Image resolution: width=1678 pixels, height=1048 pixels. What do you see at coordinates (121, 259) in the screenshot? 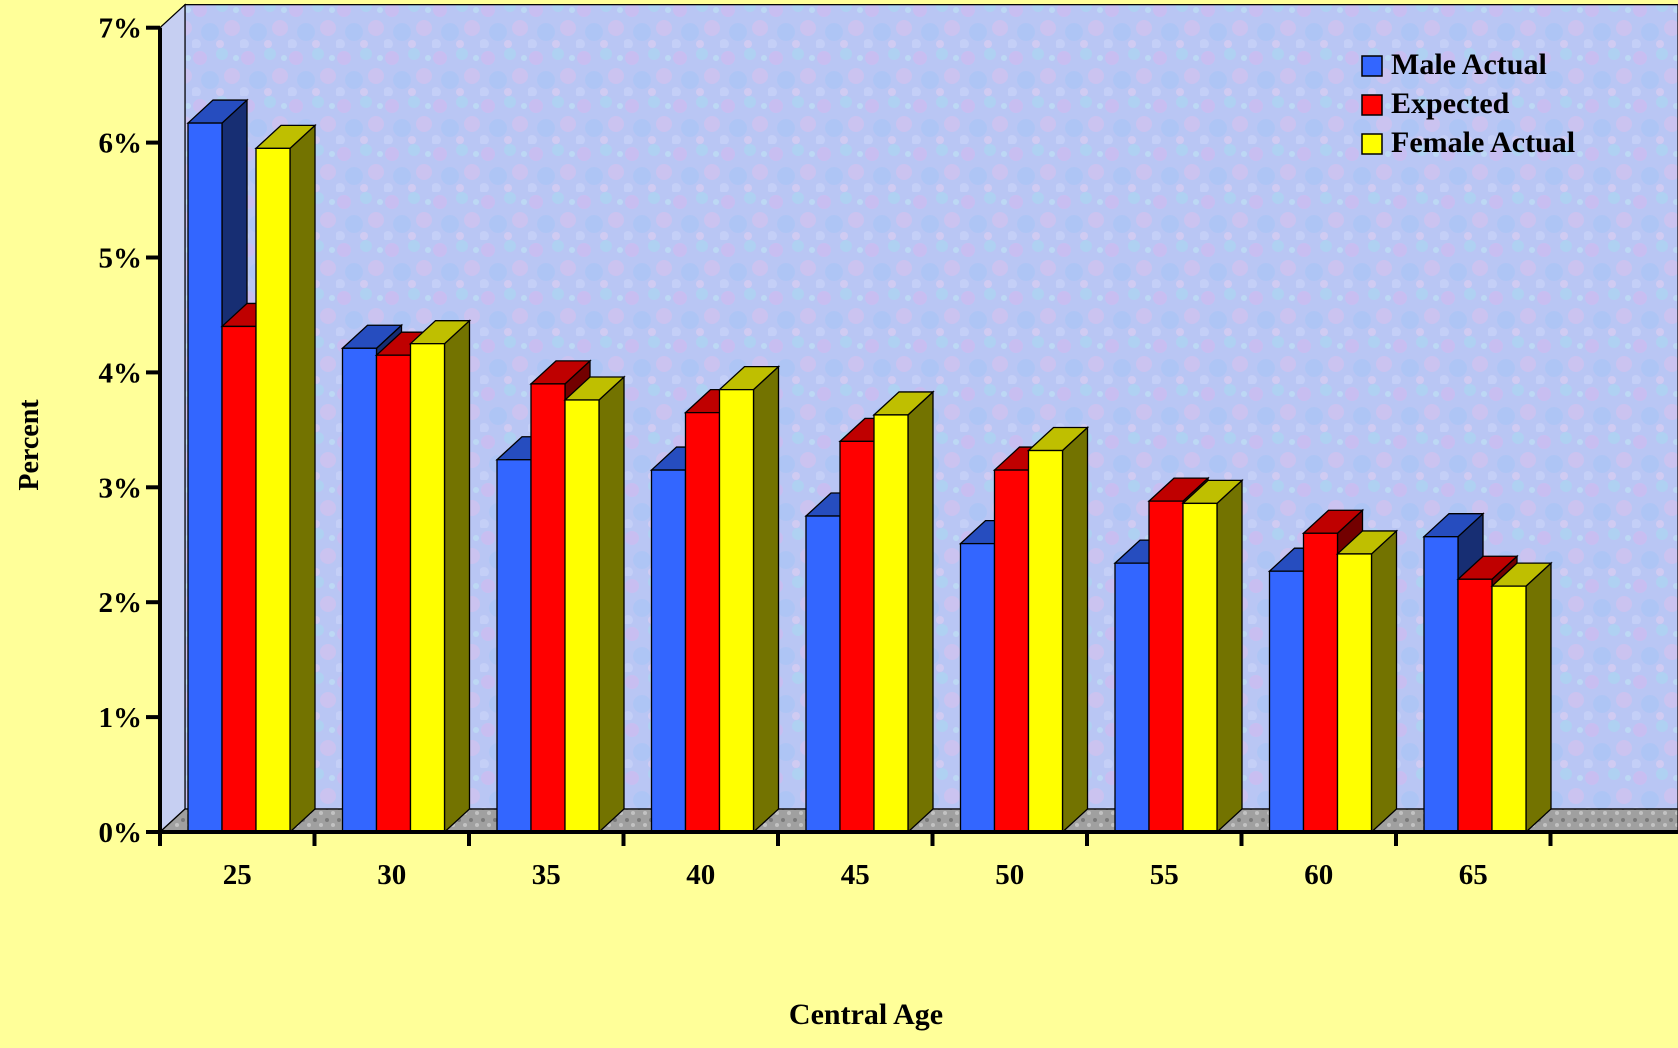
I see `y-tick-label: 5%` at bounding box center [121, 259].